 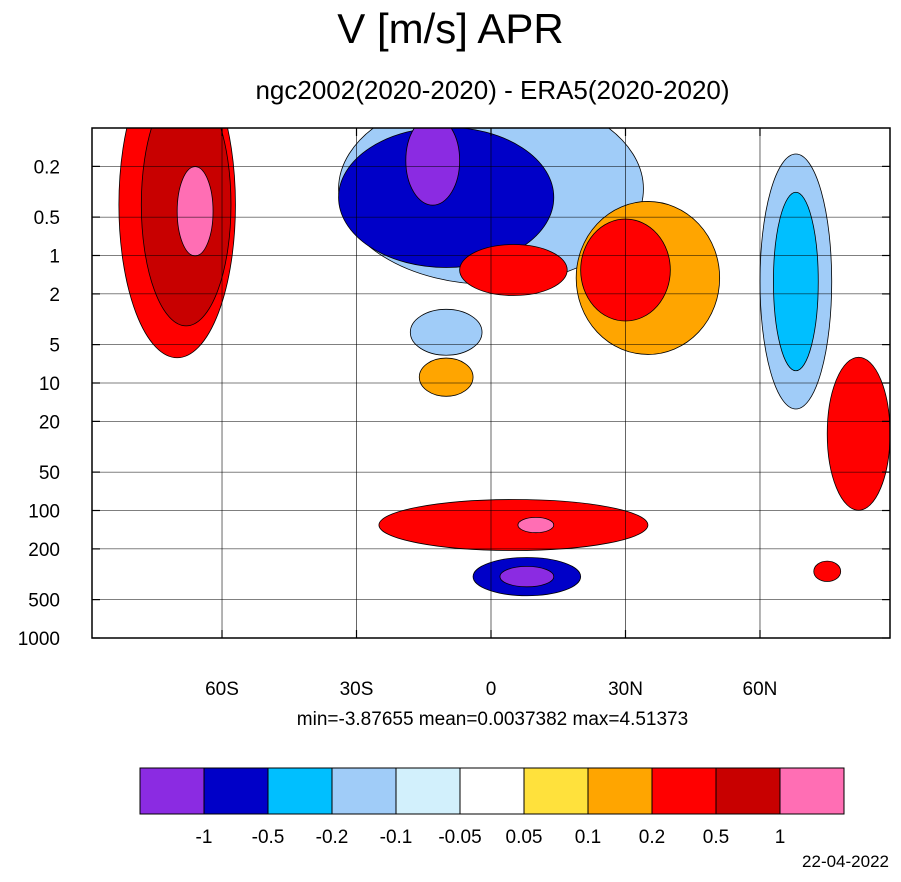 What do you see at coordinates (716, 837) in the screenshot?
I see `colorbar-label-8: 0.5` at bounding box center [716, 837].